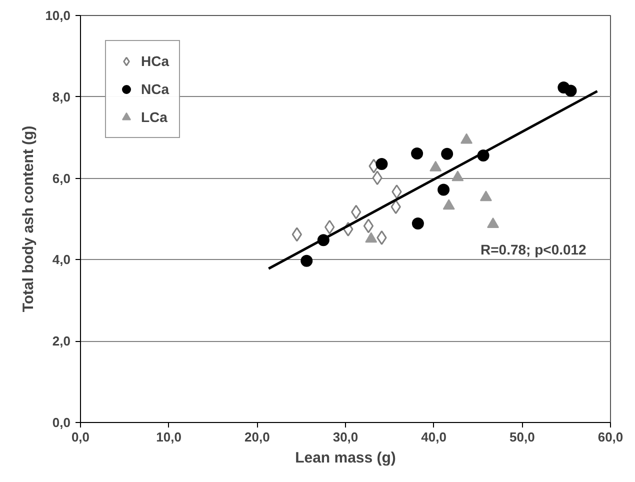 The image size is (635, 482). What do you see at coordinates (433, 437) in the screenshot?
I see `x-tick-label: 40,0` at bounding box center [433, 437].